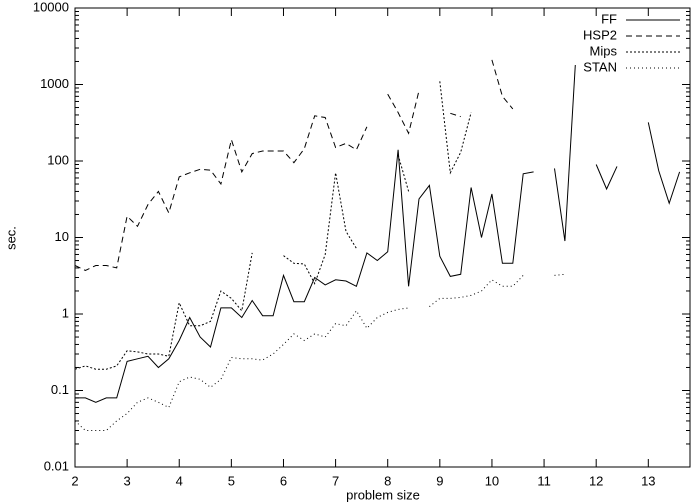  What do you see at coordinates (60, 389) in the screenshot?
I see `y-tick-label: 0.1` at bounding box center [60, 389].